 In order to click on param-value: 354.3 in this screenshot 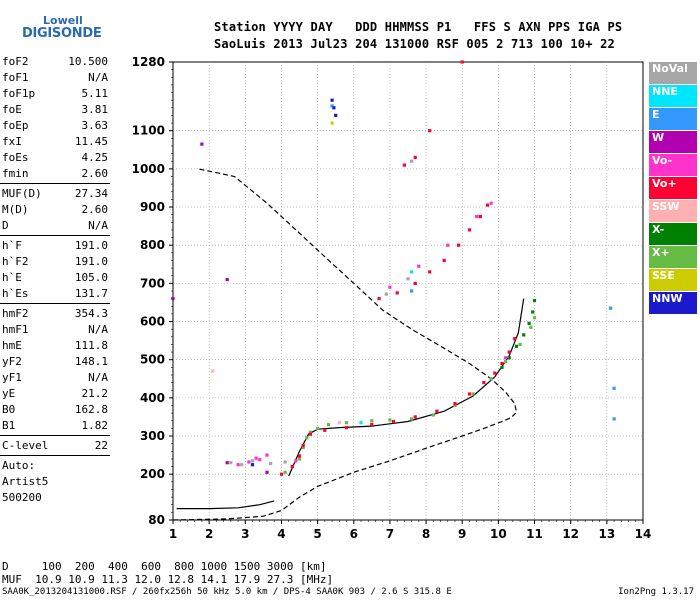, I will do `click(91, 313)`.